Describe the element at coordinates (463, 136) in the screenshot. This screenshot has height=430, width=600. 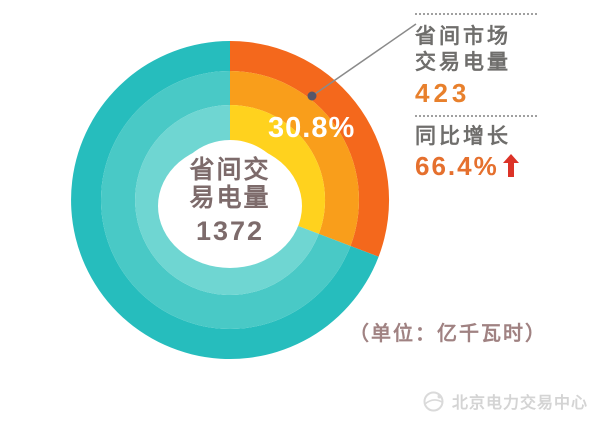
I see `growth-label: 同比增长` at that location.